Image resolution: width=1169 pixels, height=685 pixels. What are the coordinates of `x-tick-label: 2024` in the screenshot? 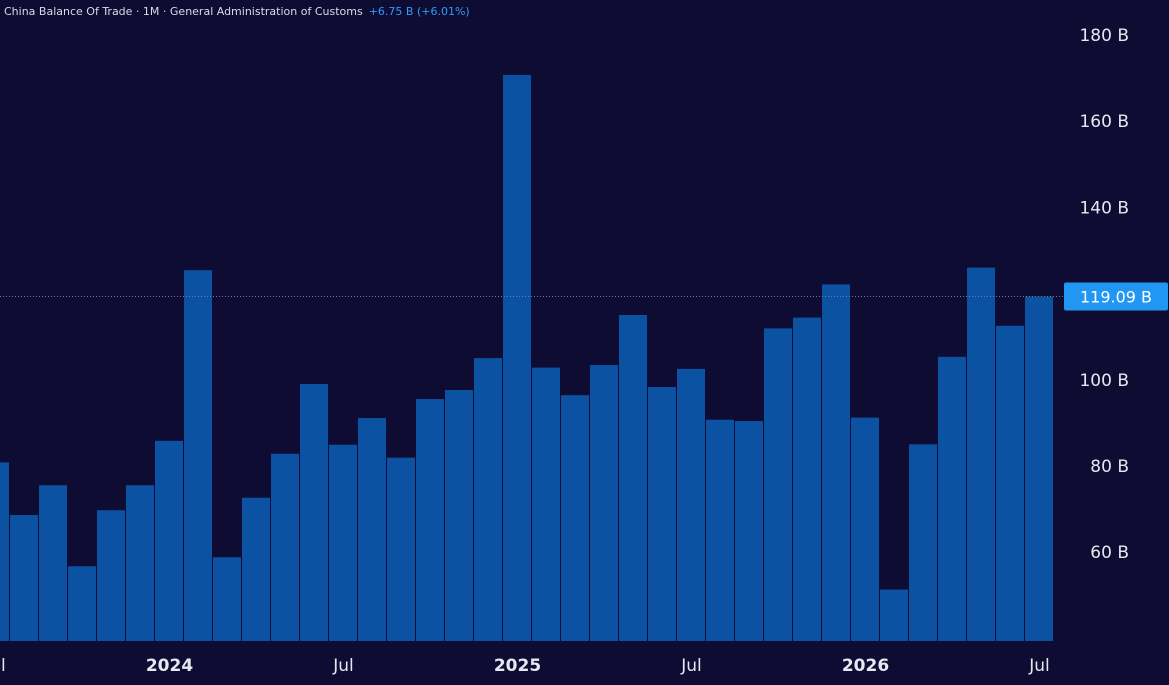 It's located at (169, 666).